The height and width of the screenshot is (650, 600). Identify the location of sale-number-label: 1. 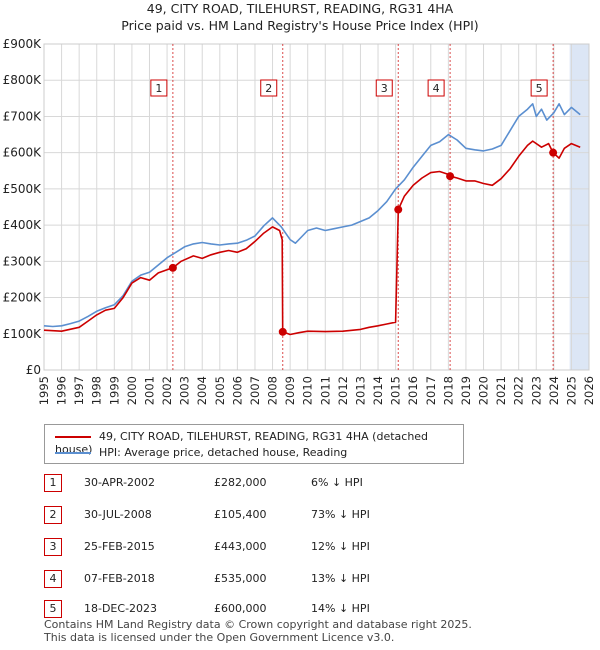
(158, 88).